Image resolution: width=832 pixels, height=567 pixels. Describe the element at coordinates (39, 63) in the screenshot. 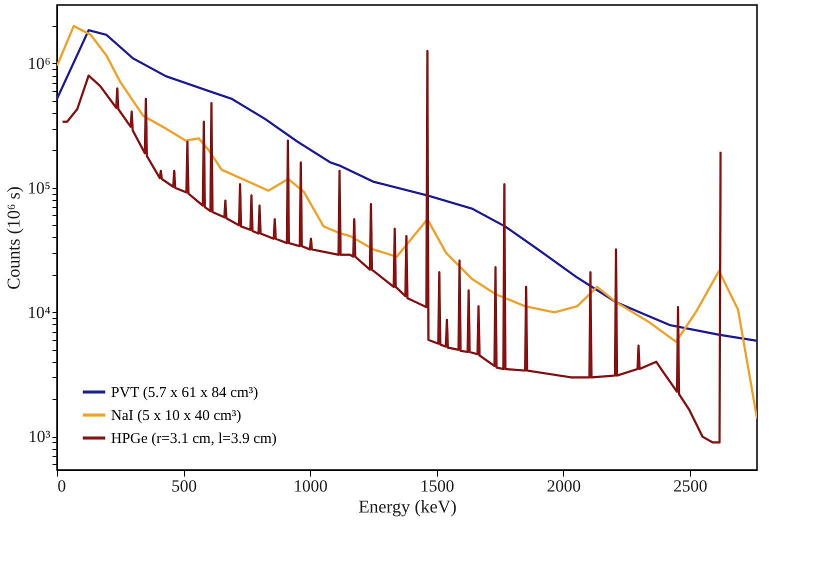

I see `y-tick-label: 10⁶` at that location.